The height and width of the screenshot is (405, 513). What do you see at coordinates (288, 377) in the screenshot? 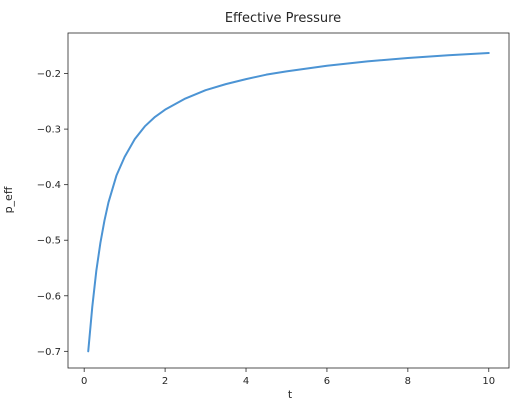
I see `x-axis-ticks: 0 2 4 6 8 10` at bounding box center [288, 377].